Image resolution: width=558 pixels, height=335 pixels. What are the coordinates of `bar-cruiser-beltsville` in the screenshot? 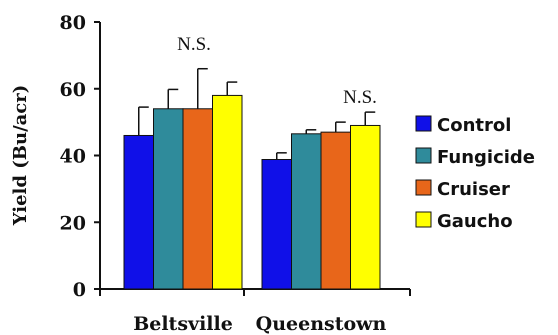 It's located at (197, 199).